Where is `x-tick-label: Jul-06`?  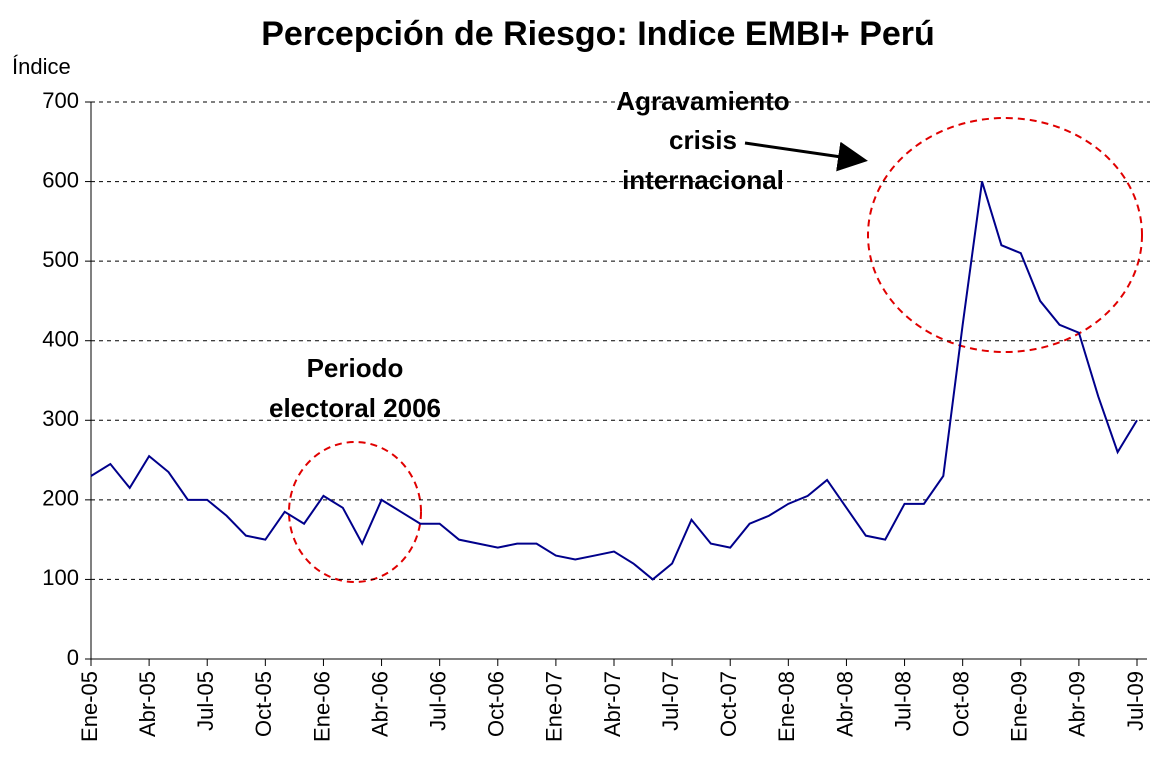
x-tick-label: Jul-06 is located at coordinates (437, 701).